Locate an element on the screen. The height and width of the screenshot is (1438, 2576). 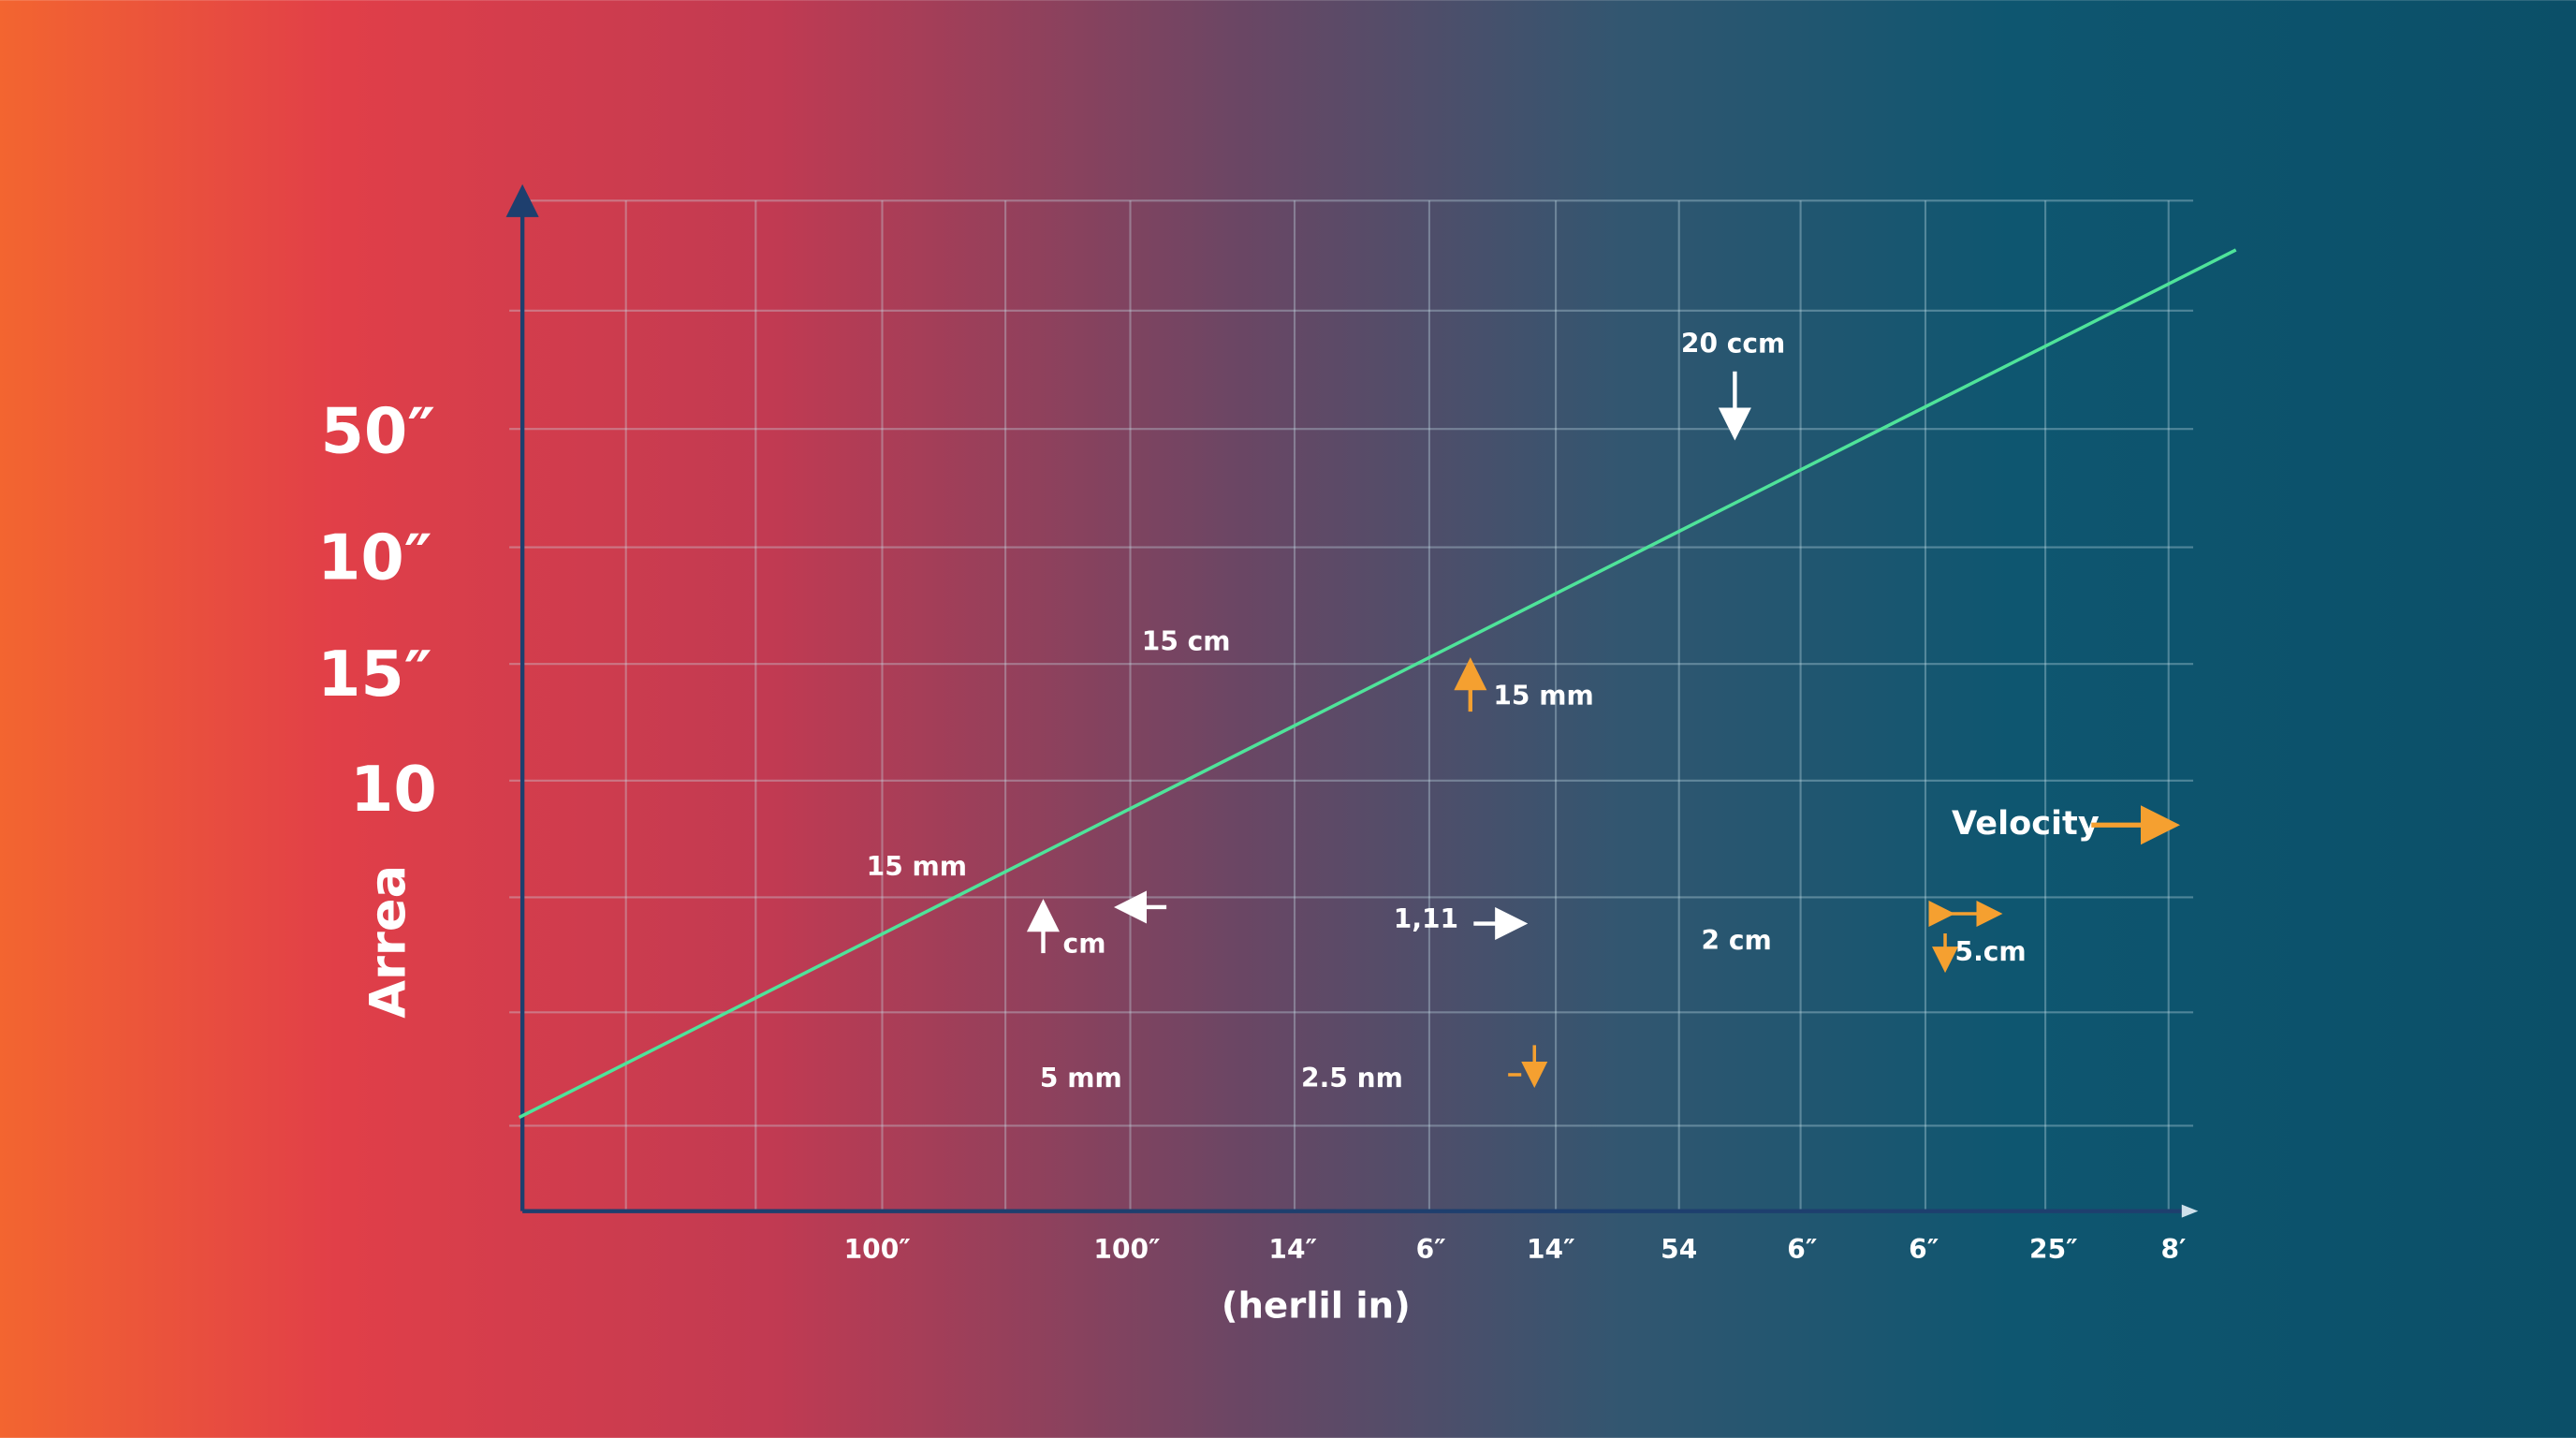
annotation: 2.5 nm is located at coordinates (1352, 1078).